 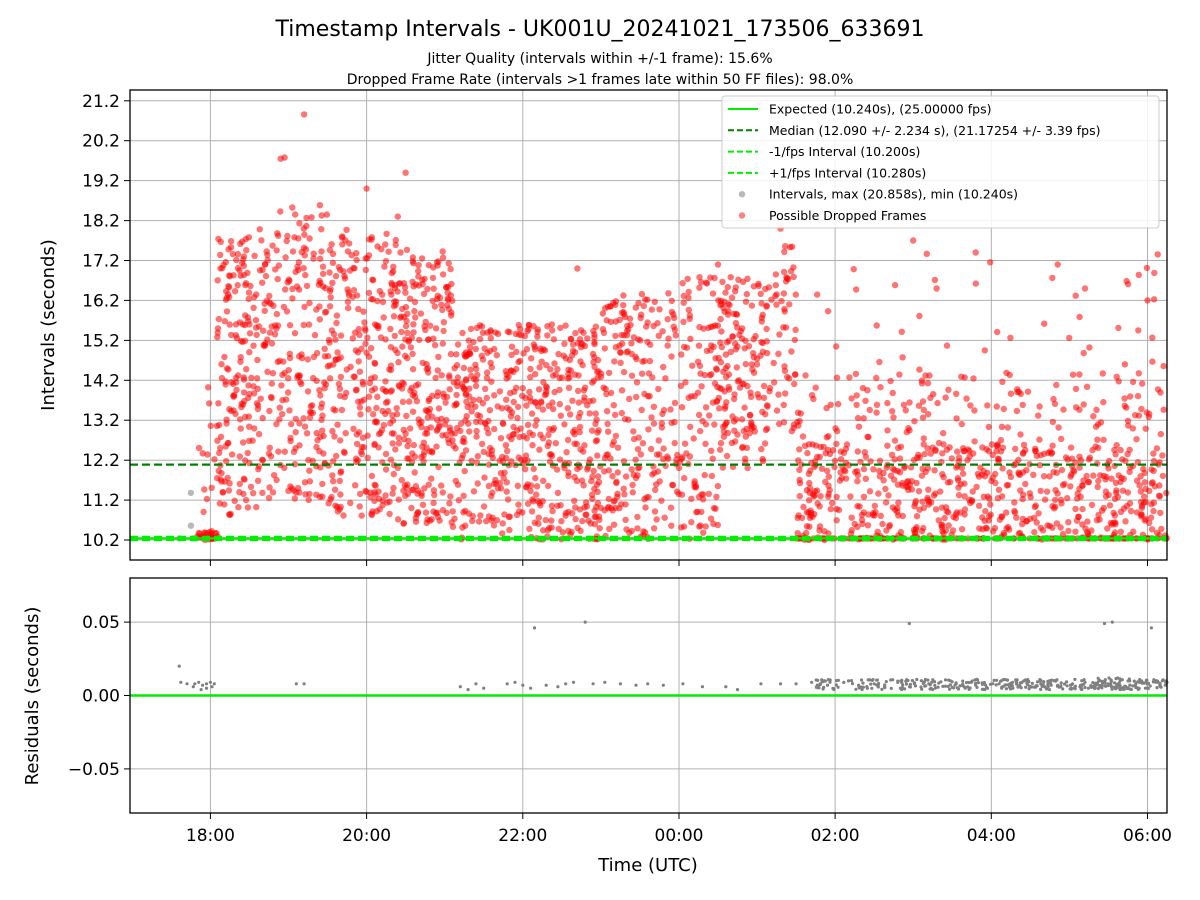 I want to click on legend-label: -1/fps Interval (10.200s), so click(x=844, y=151).